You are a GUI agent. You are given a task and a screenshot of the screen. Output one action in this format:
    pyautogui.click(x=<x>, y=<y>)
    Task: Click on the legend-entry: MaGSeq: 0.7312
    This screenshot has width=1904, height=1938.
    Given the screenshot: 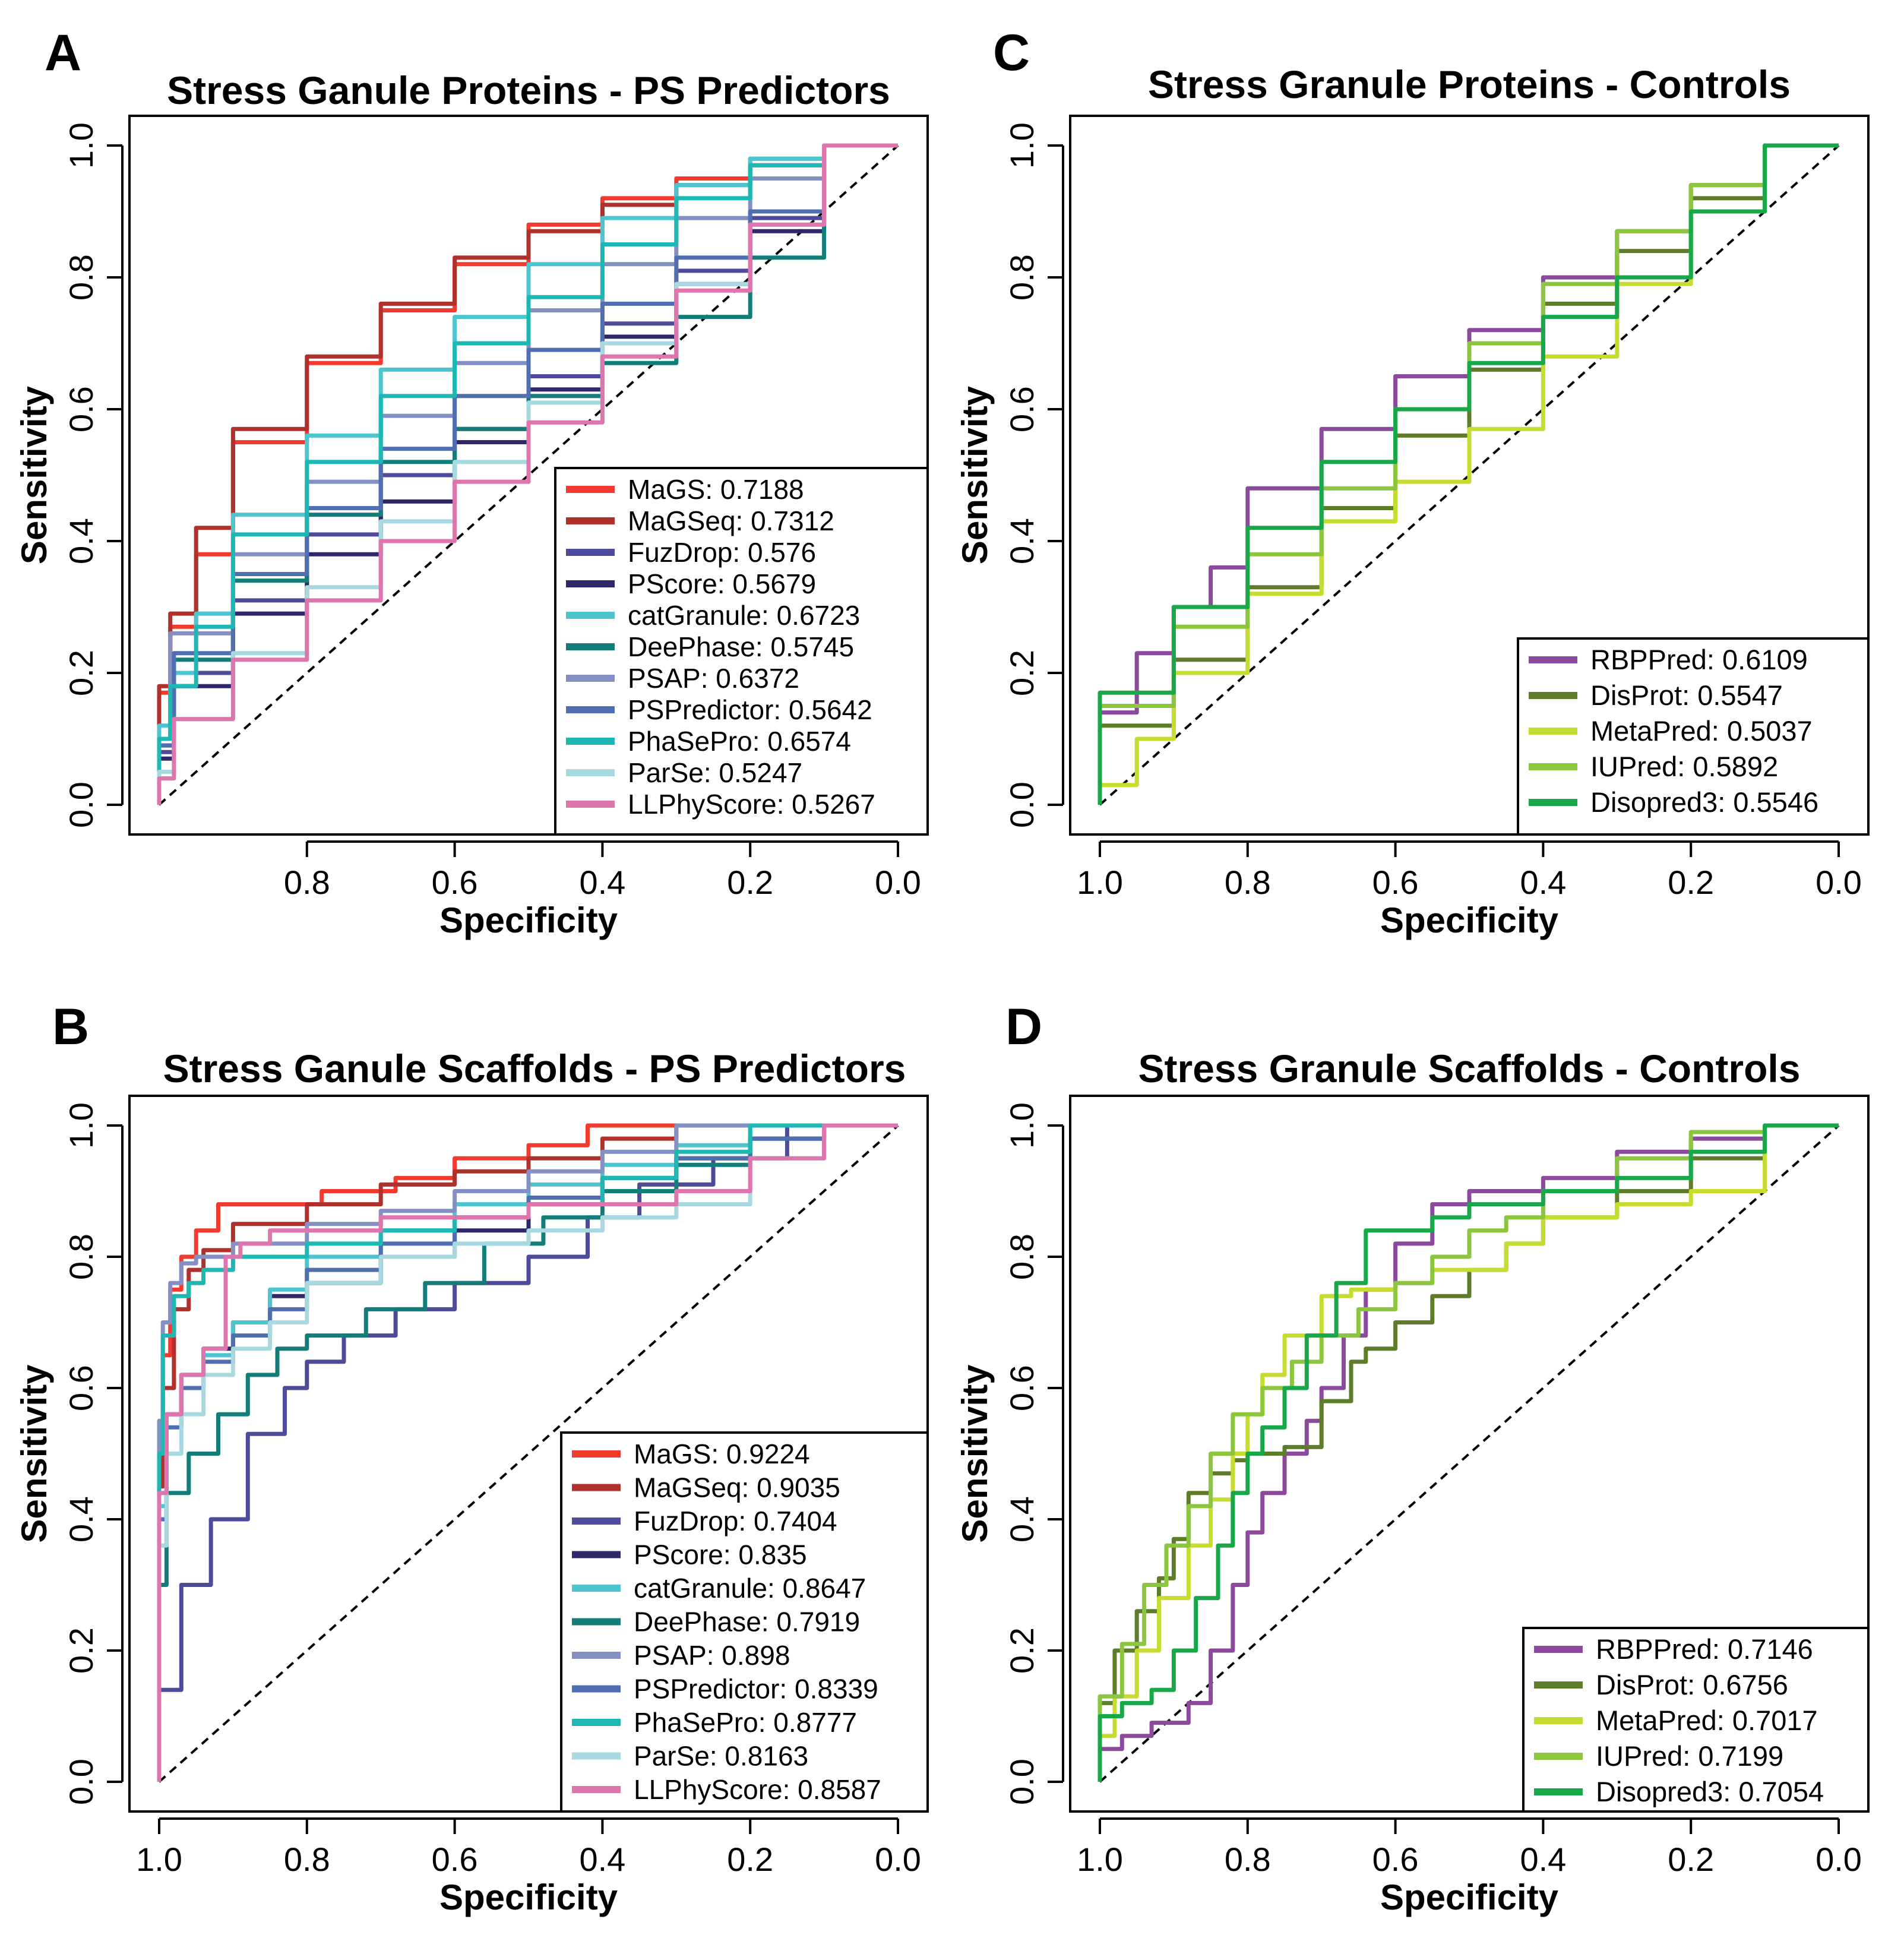 What is the action you would take?
    pyautogui.click(x=731, y=520)
    